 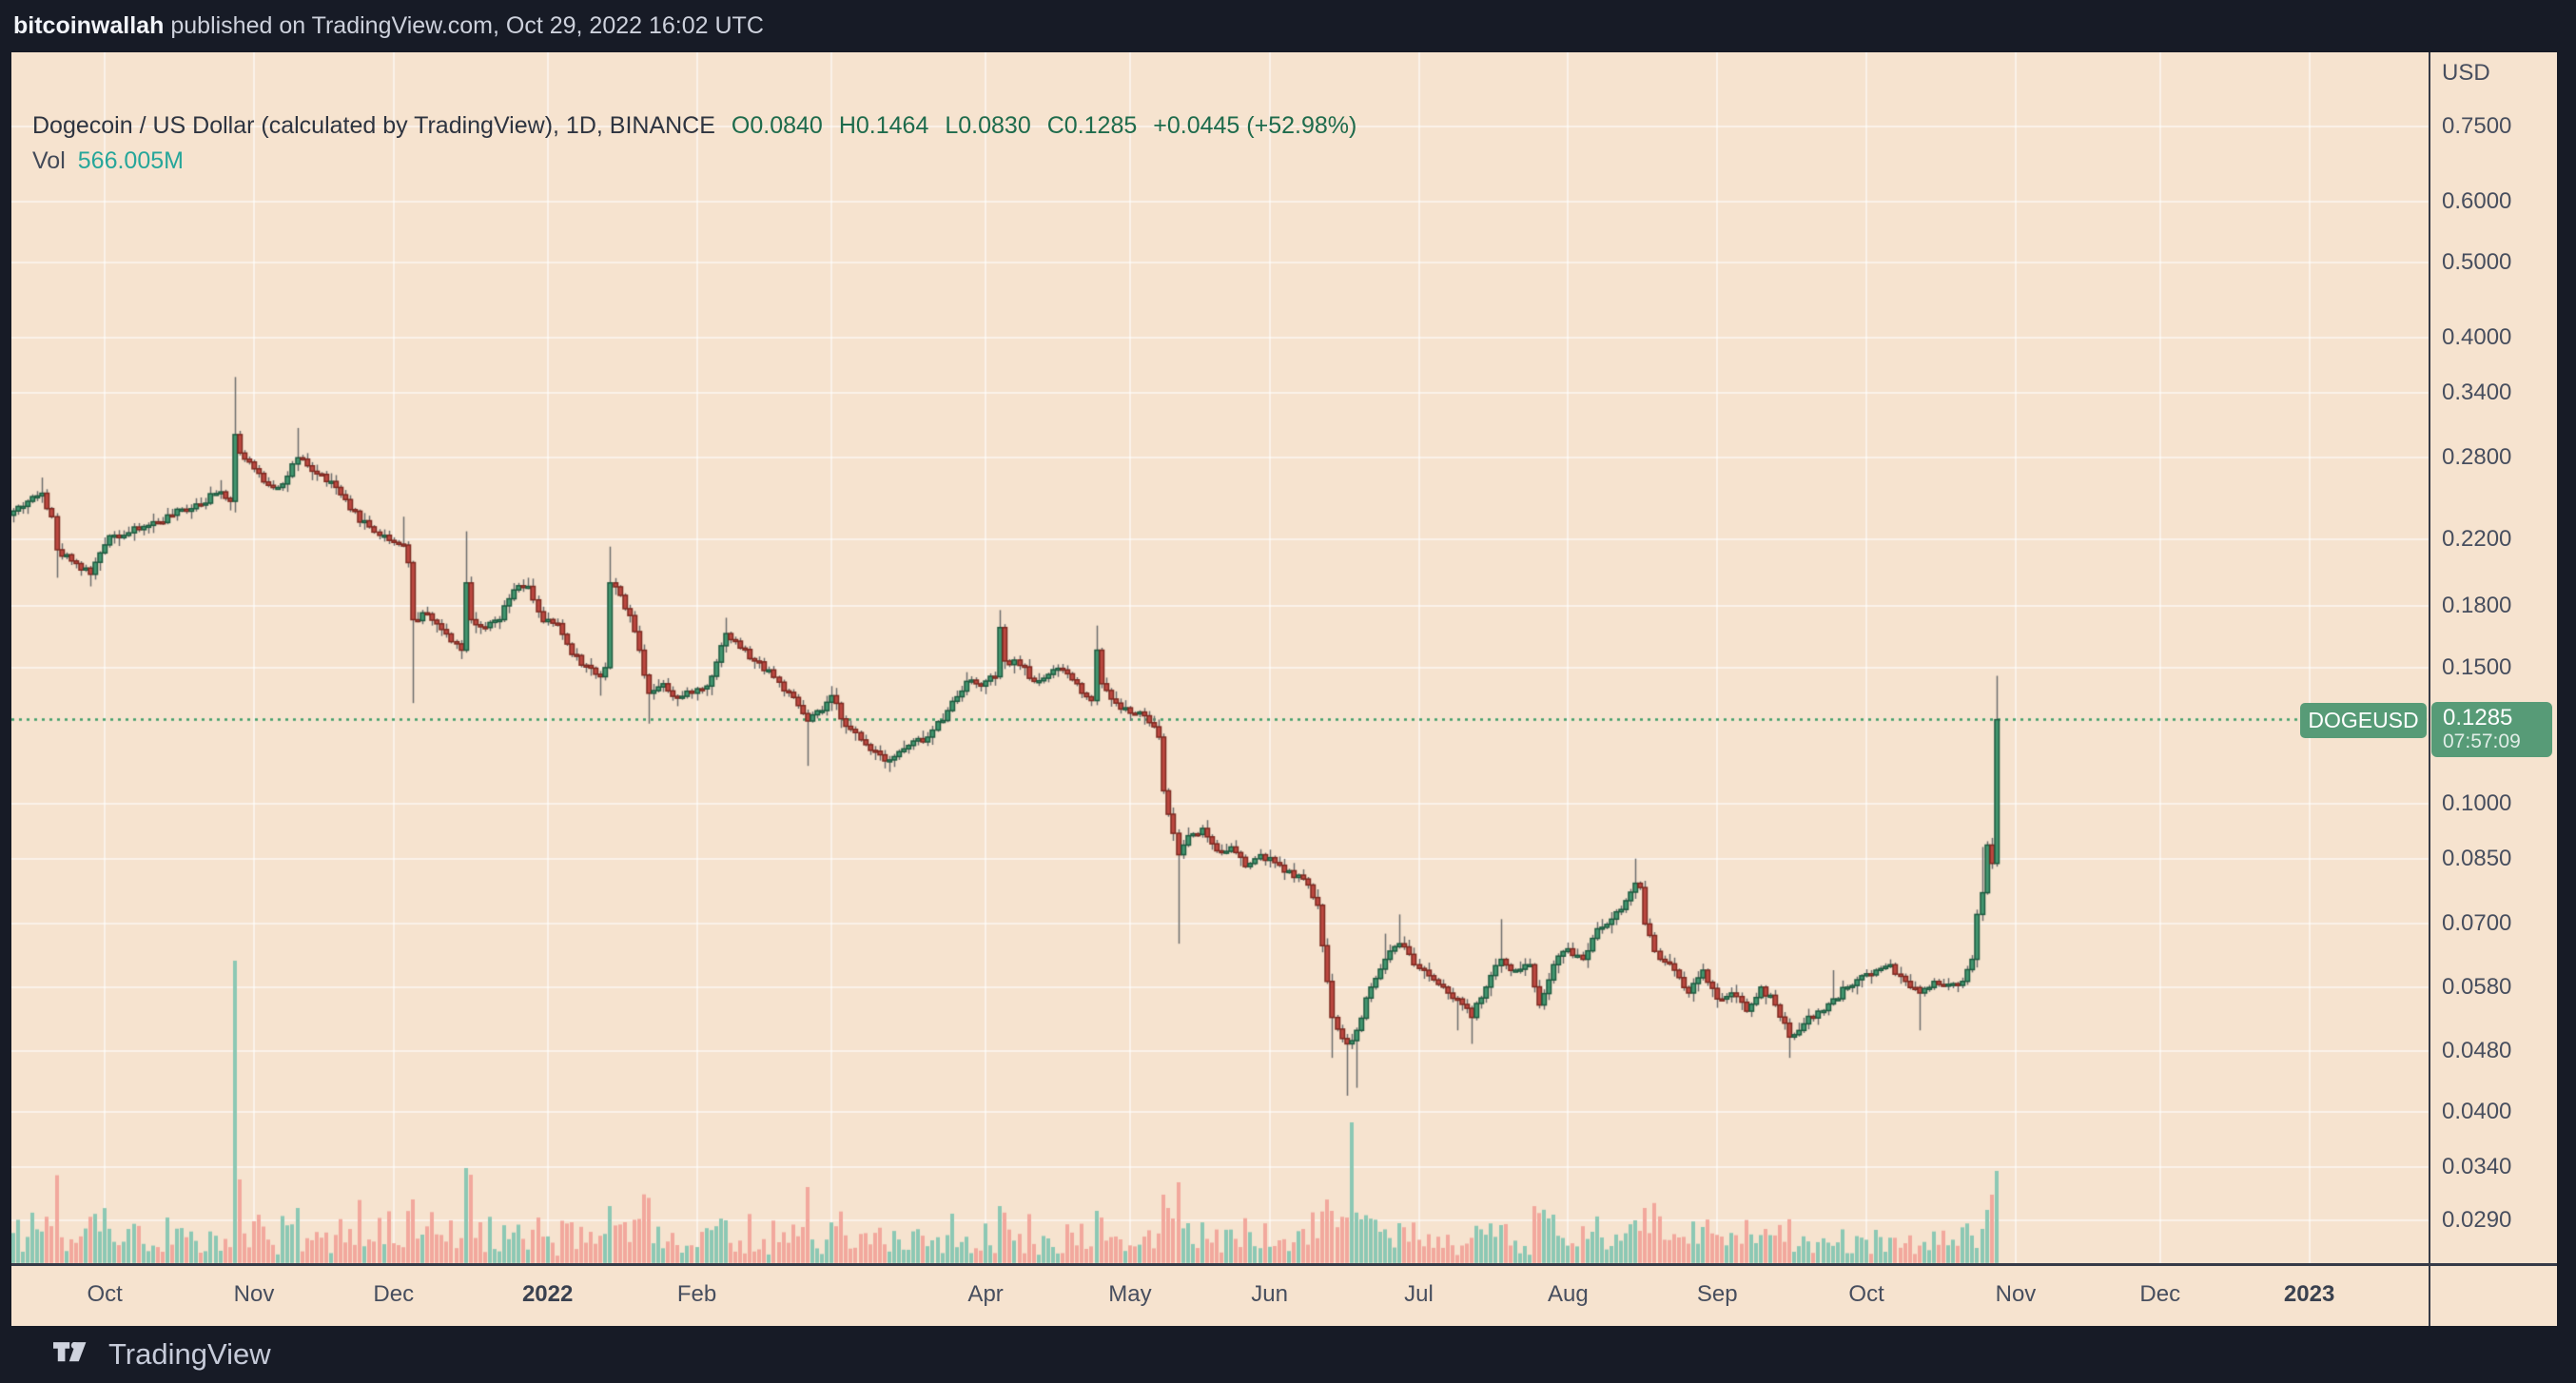 What do you see at coordinates (74, 1355) in the screenshot?
I see `tradingview-logo-icon` at bounding box center [74, 1355].